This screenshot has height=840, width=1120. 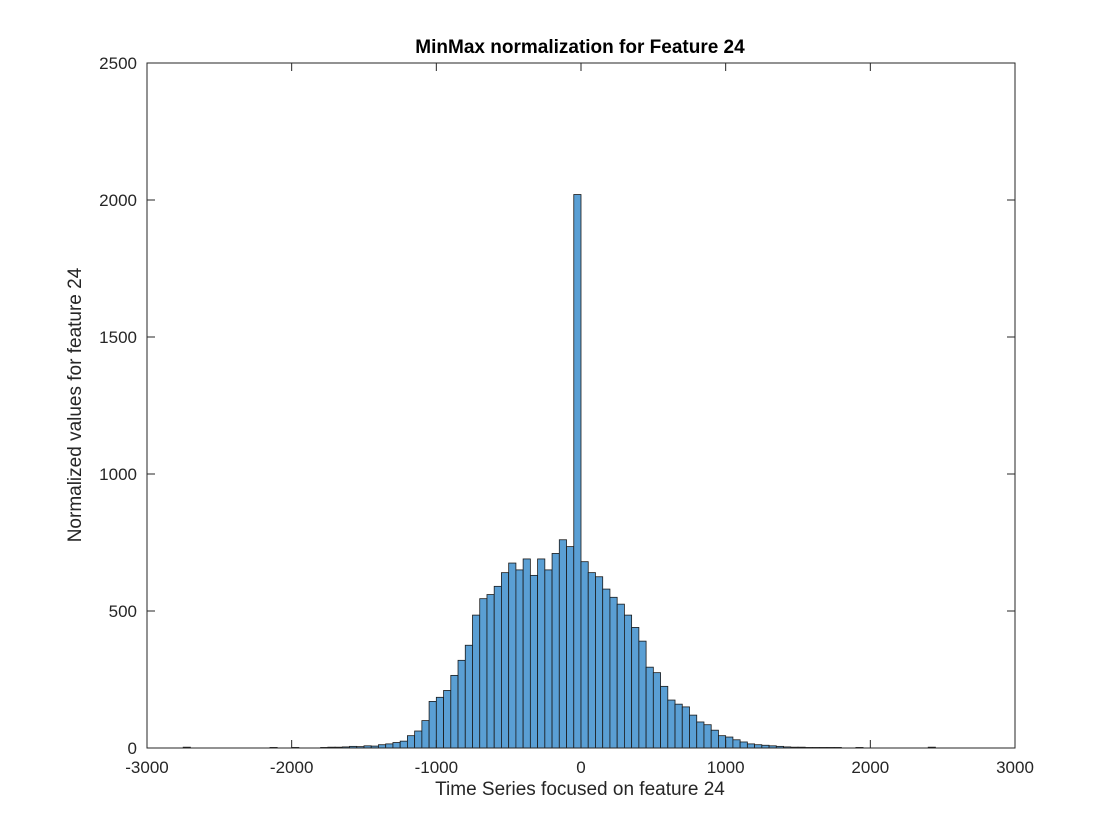 I want to click on y-tick-label: 1500, so click(x=118, y=337).